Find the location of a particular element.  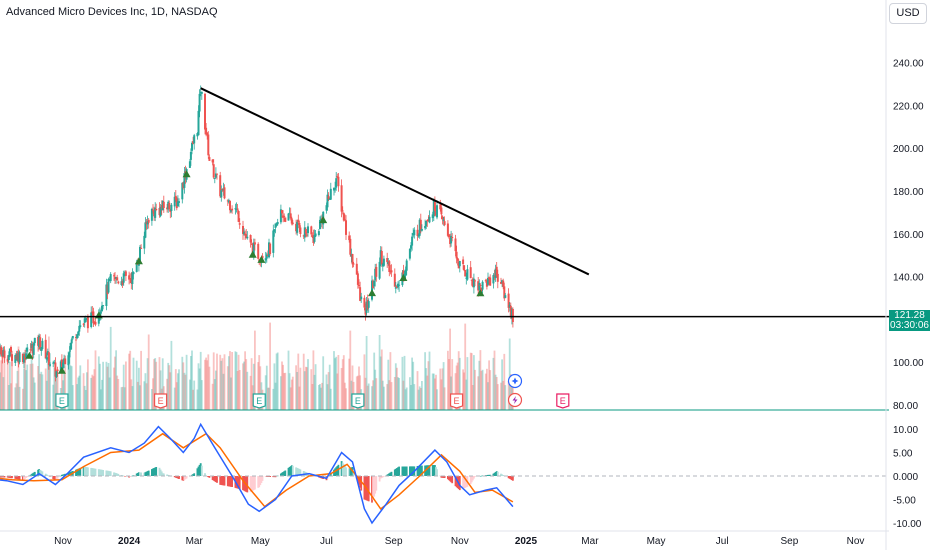

macd-tick-label: 10.00 is located at coordinates (905, 430).